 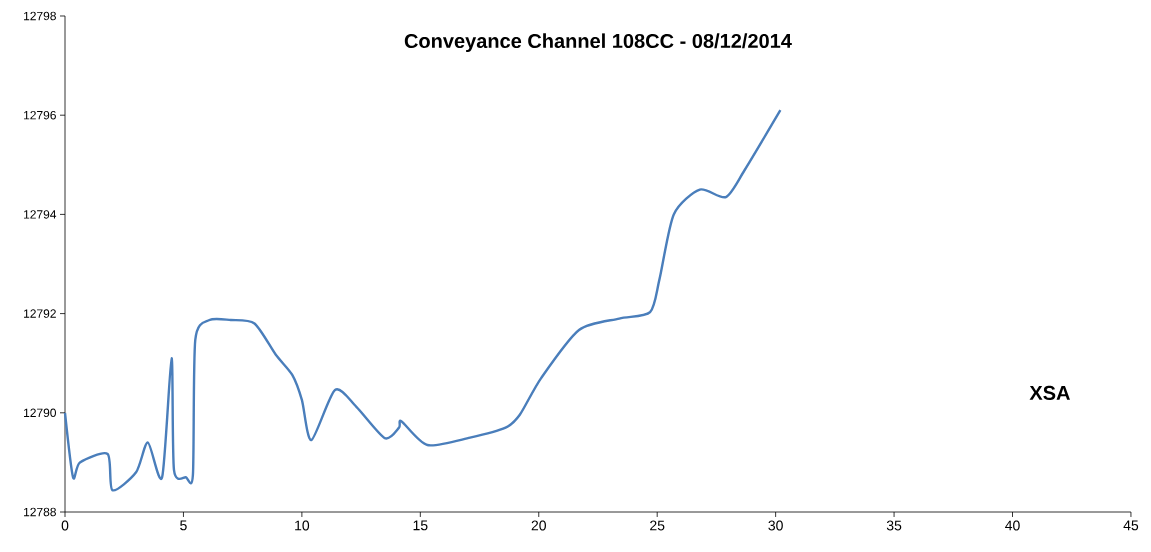 What do you see at coordinates (65, 525) in the screenshot?
I see `x-tick-label: 0` at bounding box center [65, 525].